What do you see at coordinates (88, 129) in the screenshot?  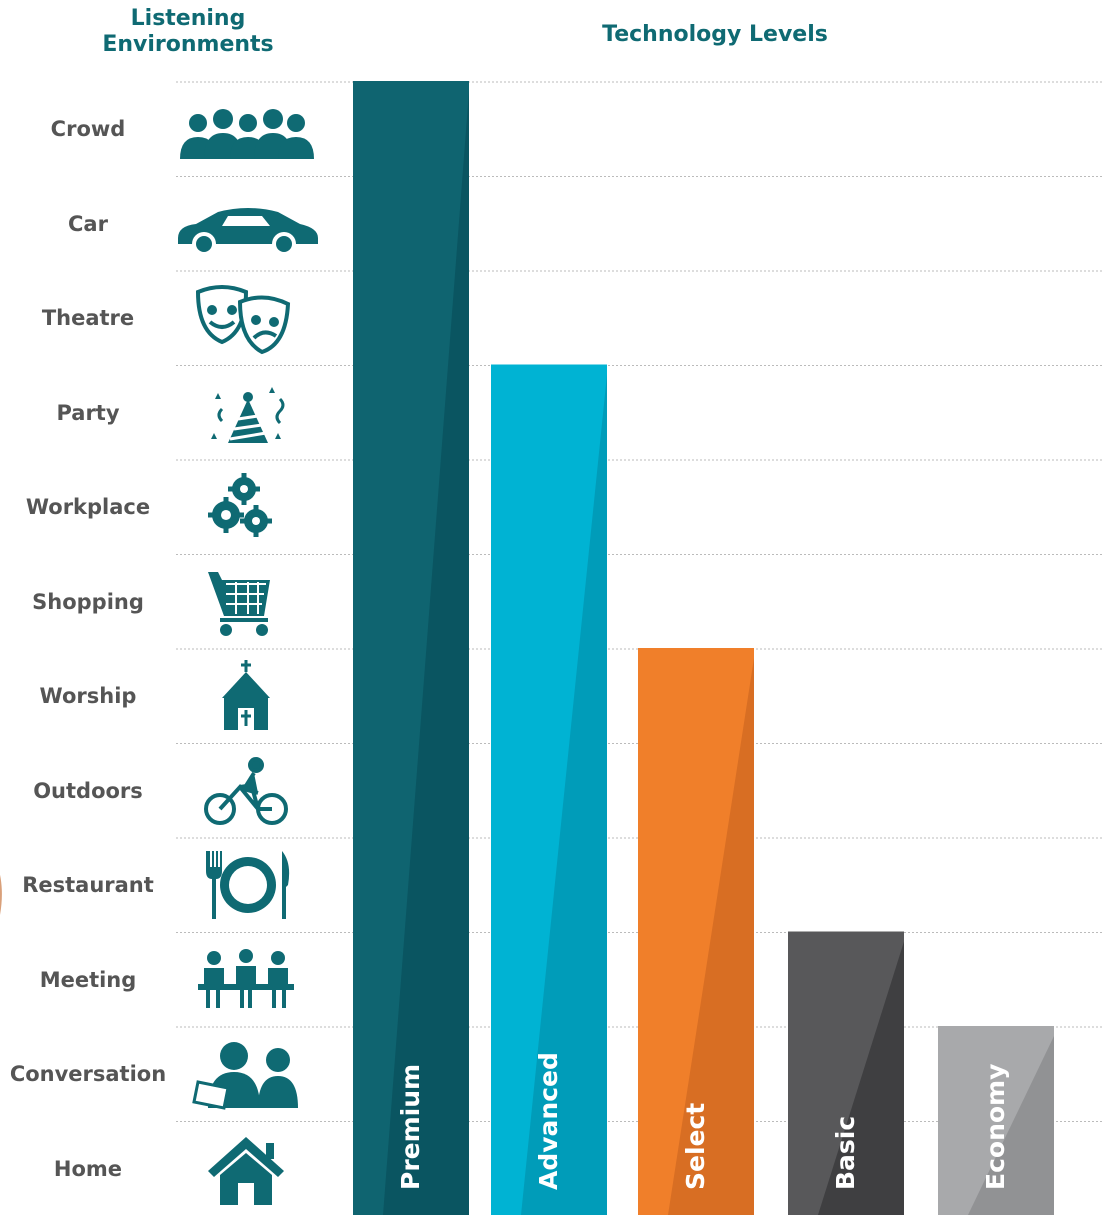 I see `environment-label: Crowd` at bounding box center [88, 129].